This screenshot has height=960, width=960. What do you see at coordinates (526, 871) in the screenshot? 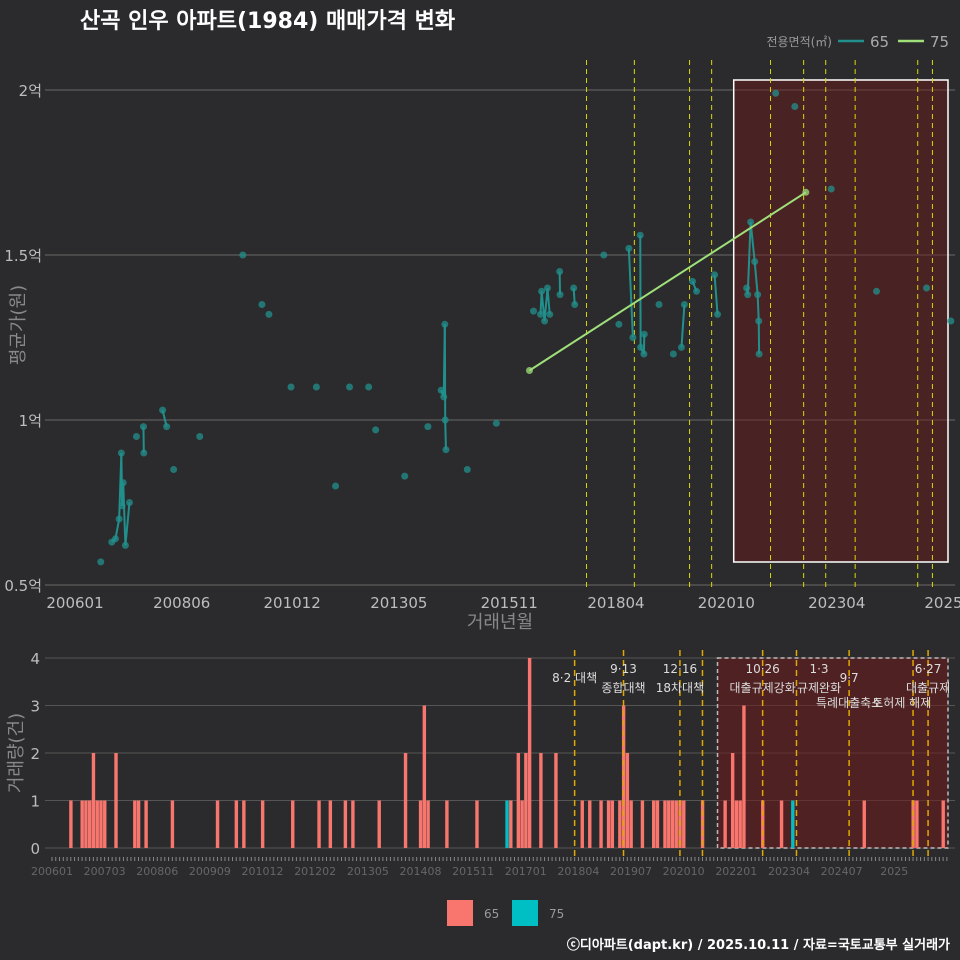
I see `x-tick-label: 201701` at bounding box center [526, 871].